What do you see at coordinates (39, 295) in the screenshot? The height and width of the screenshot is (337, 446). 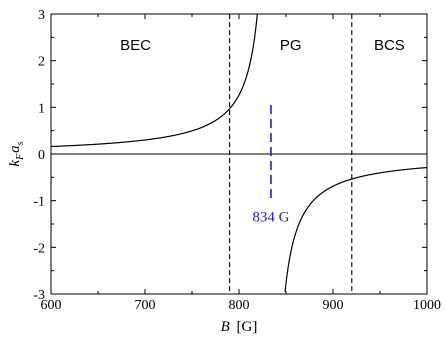 I see `y-tick-label: -3` at bounding box center [39, 295].